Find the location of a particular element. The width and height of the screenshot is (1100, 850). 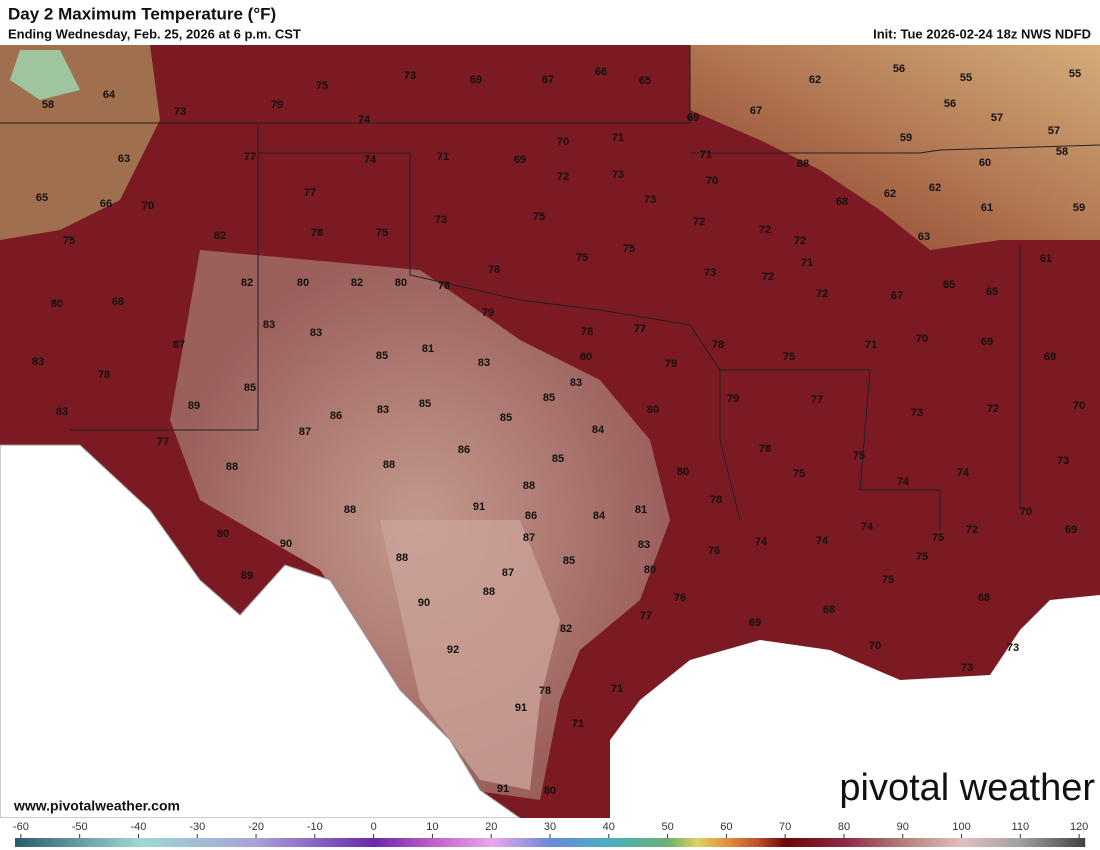

temperature-label: 73 is located at coordinates (618, 175).